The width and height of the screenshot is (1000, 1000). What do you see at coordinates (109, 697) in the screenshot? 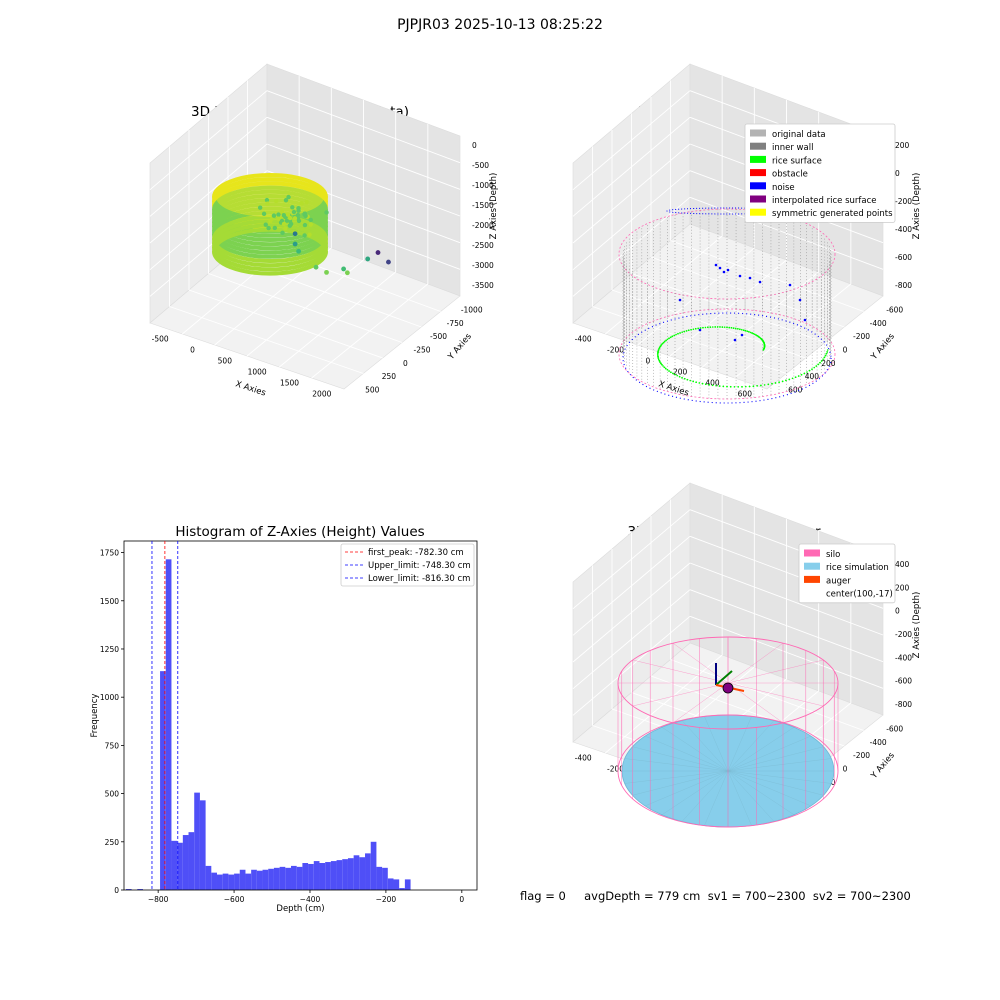
I see `y-tick-label: 1000` at bounding box center [109, 697].